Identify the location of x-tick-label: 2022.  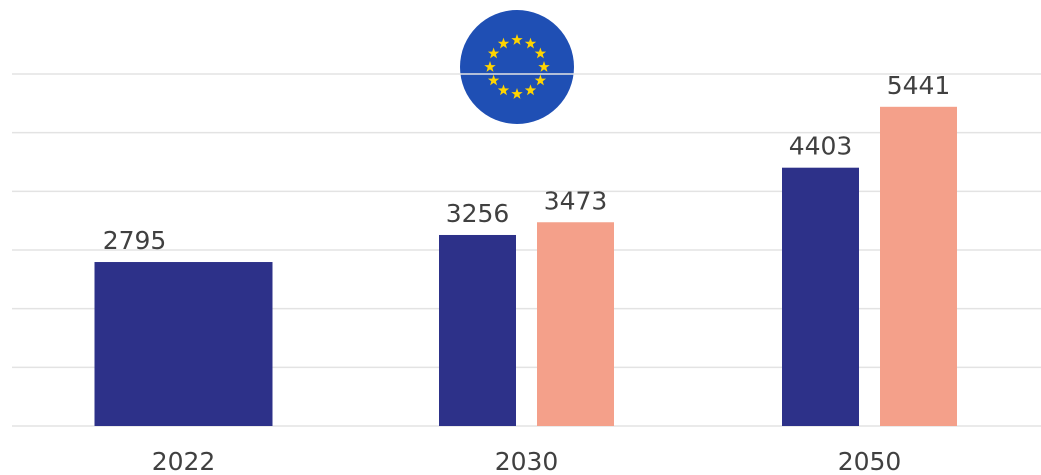
(184, 461).